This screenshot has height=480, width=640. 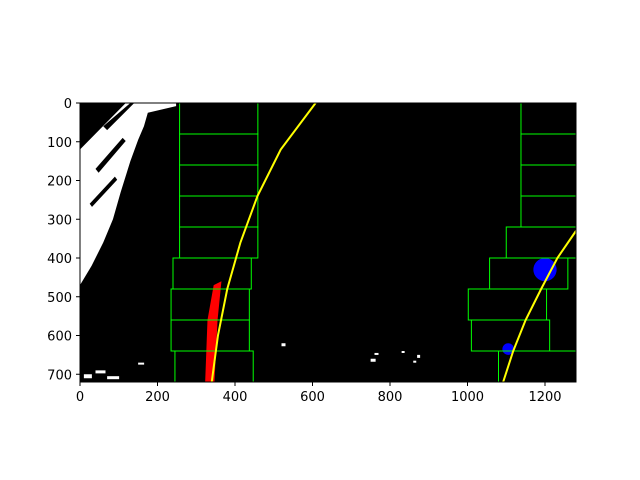 I want to click on x-tick-label-5: 1000, so click(x=467, y=397).